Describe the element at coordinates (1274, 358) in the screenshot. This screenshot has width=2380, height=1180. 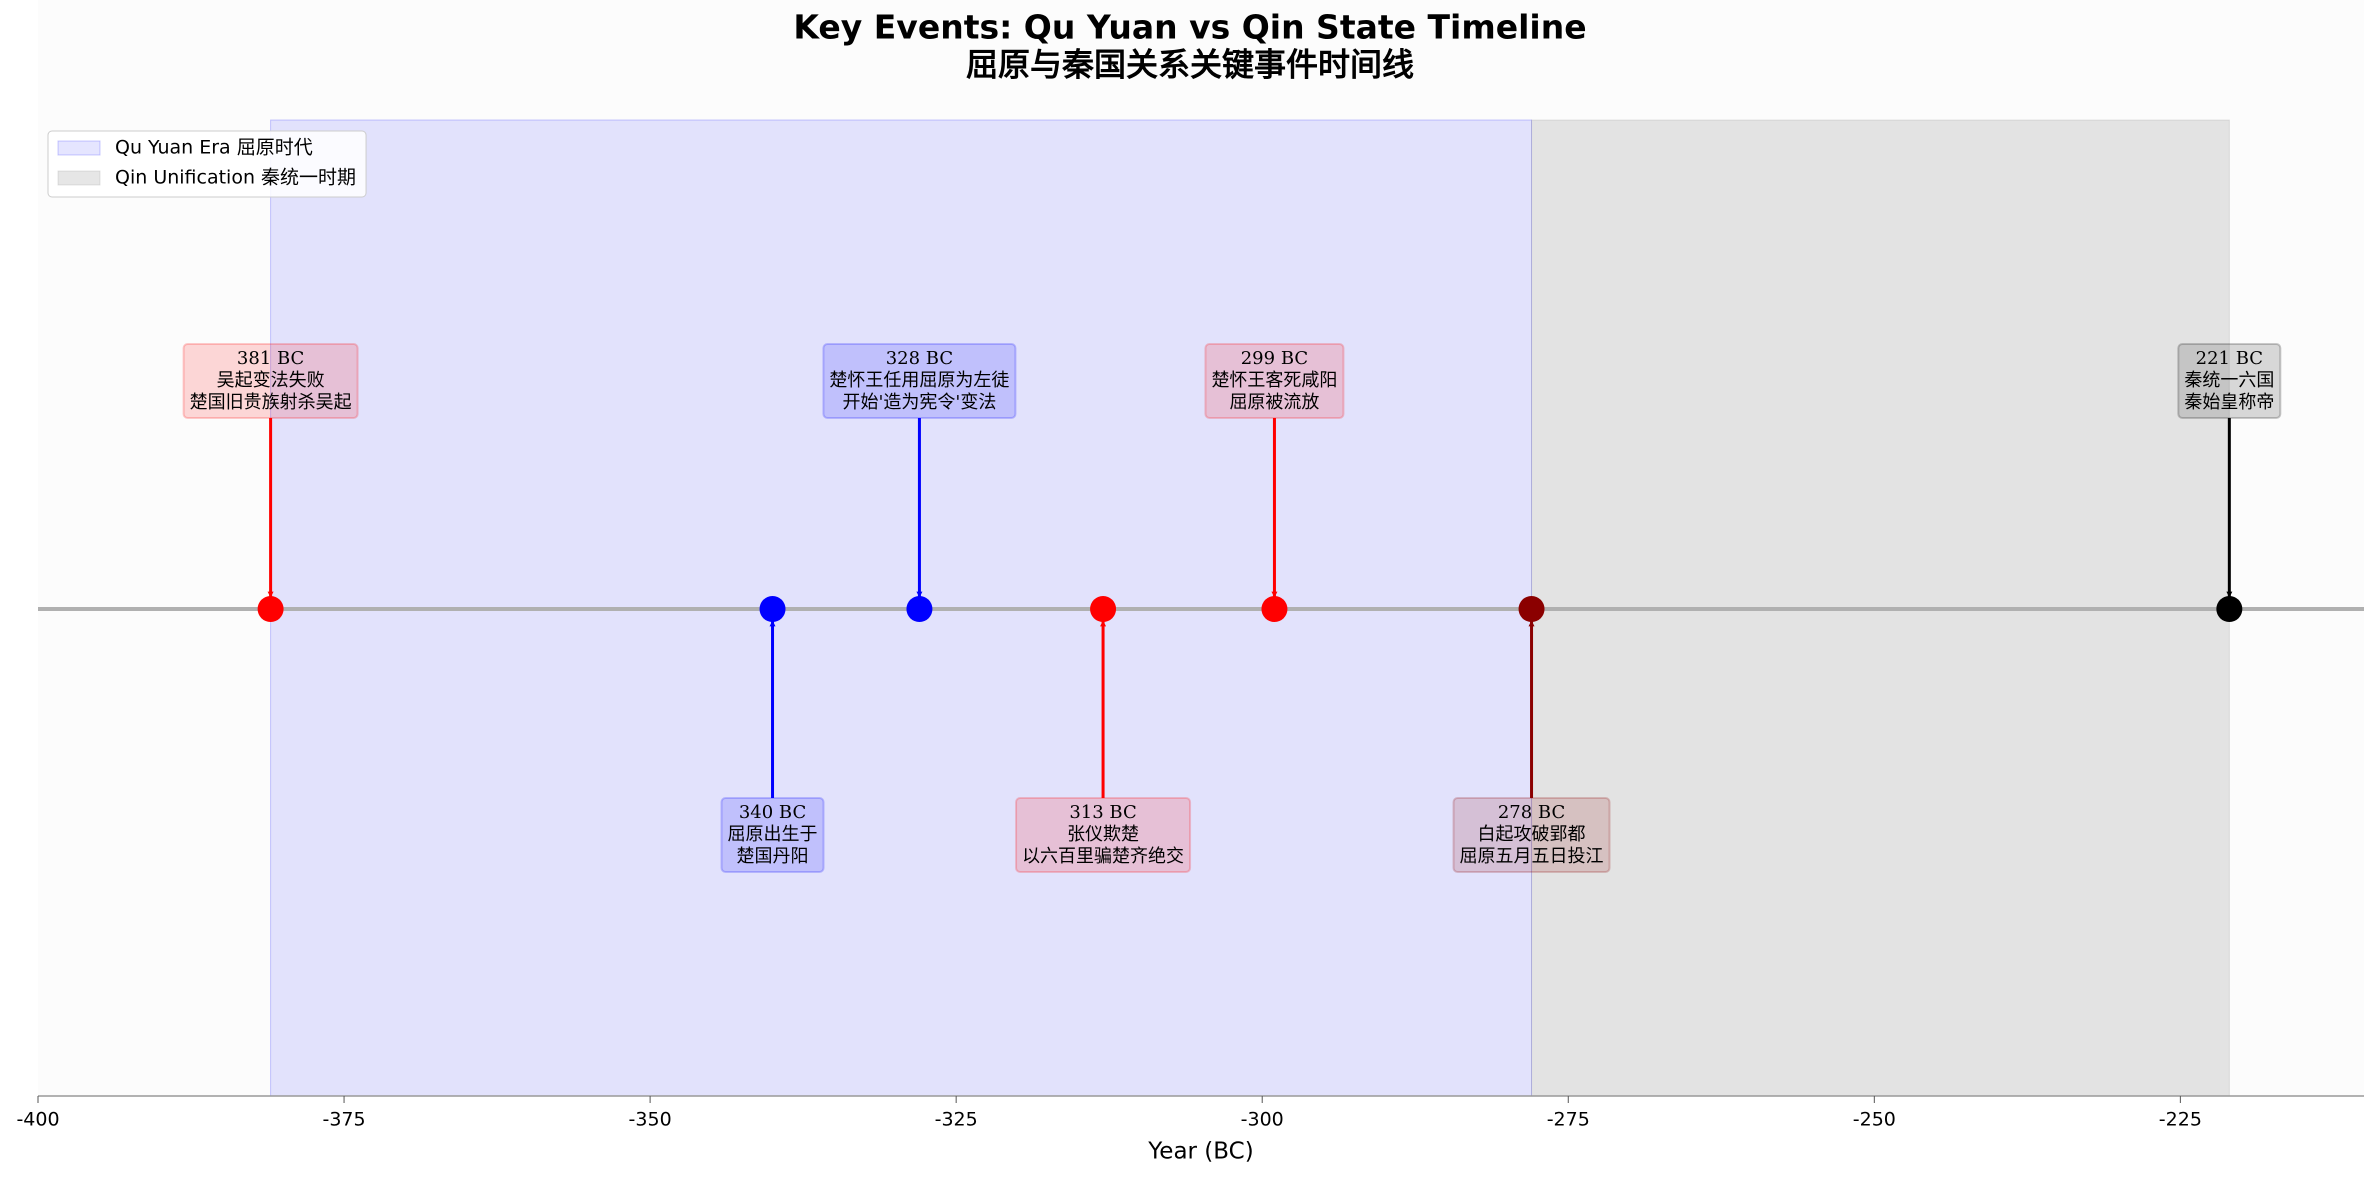
I see `event-label: 299 BC` at that location.